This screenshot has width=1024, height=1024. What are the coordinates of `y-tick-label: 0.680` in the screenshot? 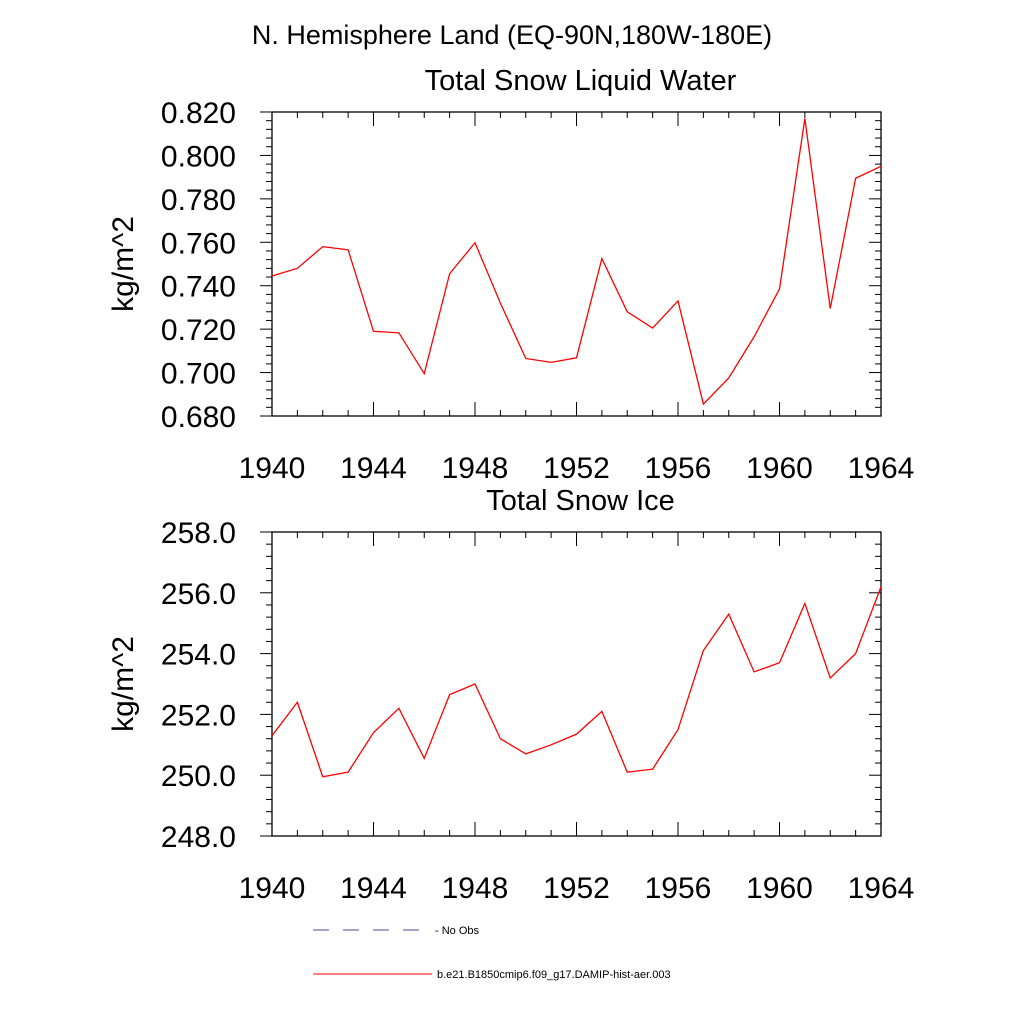 It's located at (198, 417).